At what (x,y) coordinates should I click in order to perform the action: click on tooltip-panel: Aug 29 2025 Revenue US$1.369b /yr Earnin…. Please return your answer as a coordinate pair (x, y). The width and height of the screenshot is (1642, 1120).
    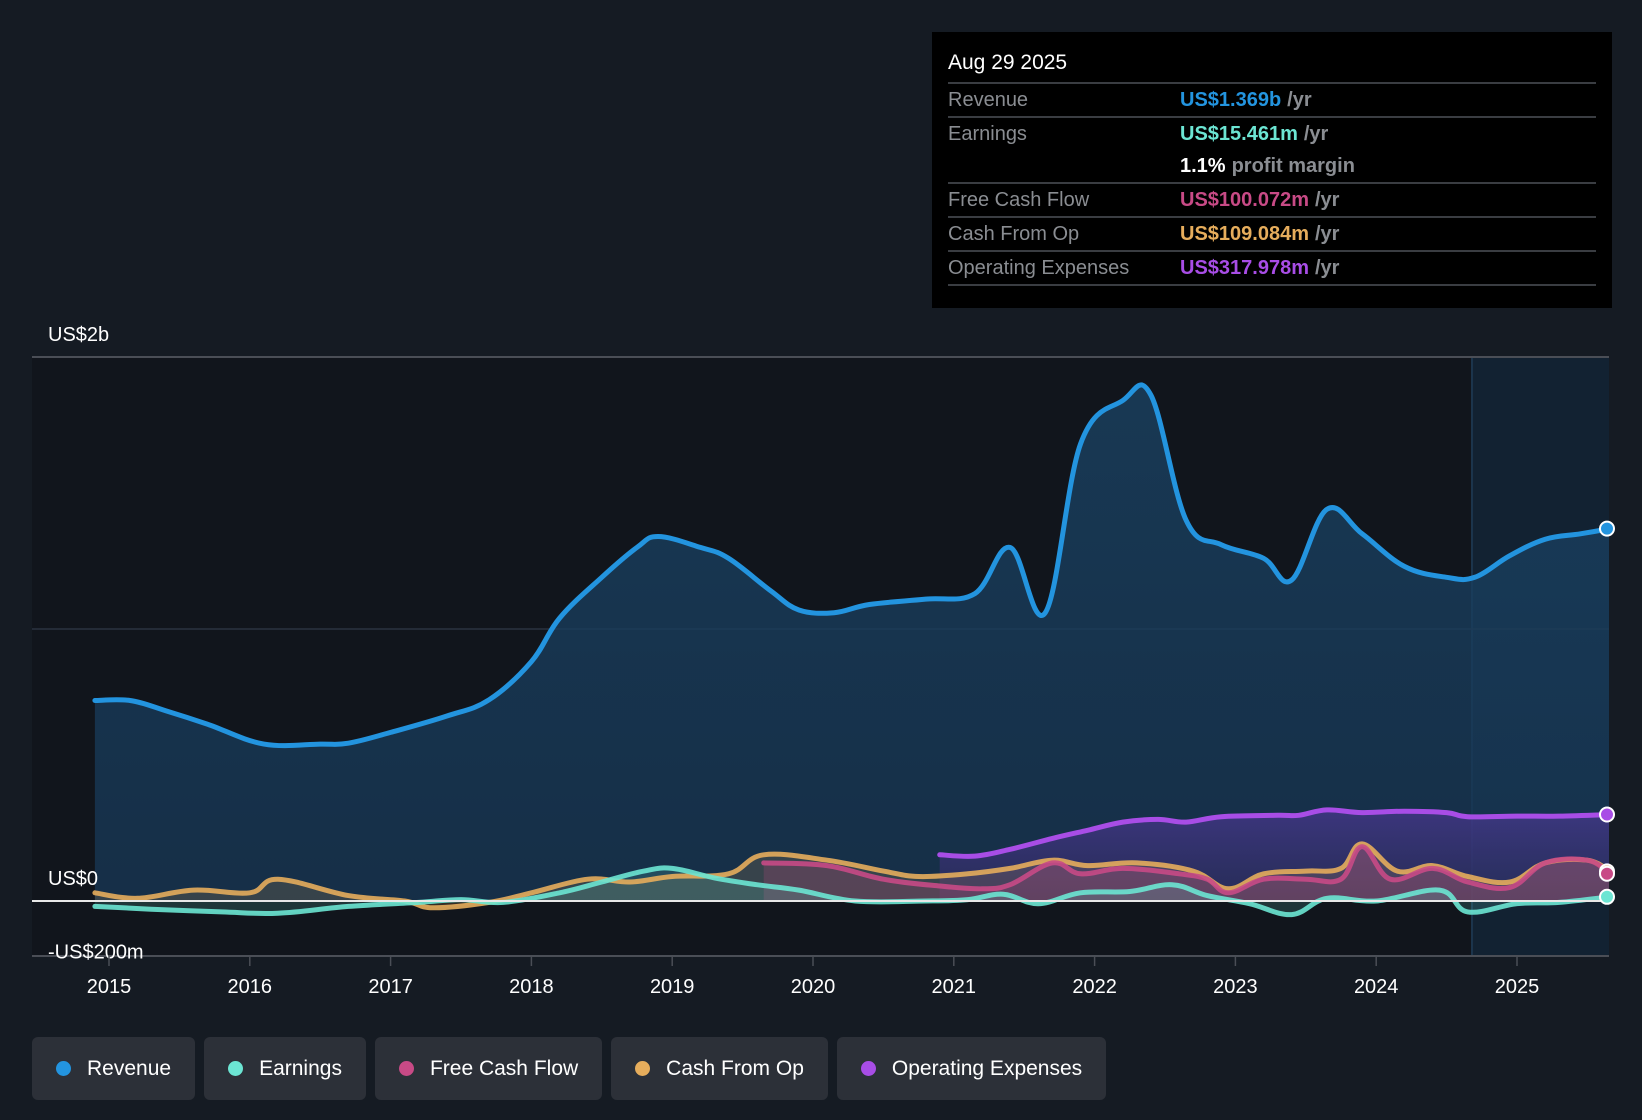
    Looking at the image, I should click on (1272, 170).